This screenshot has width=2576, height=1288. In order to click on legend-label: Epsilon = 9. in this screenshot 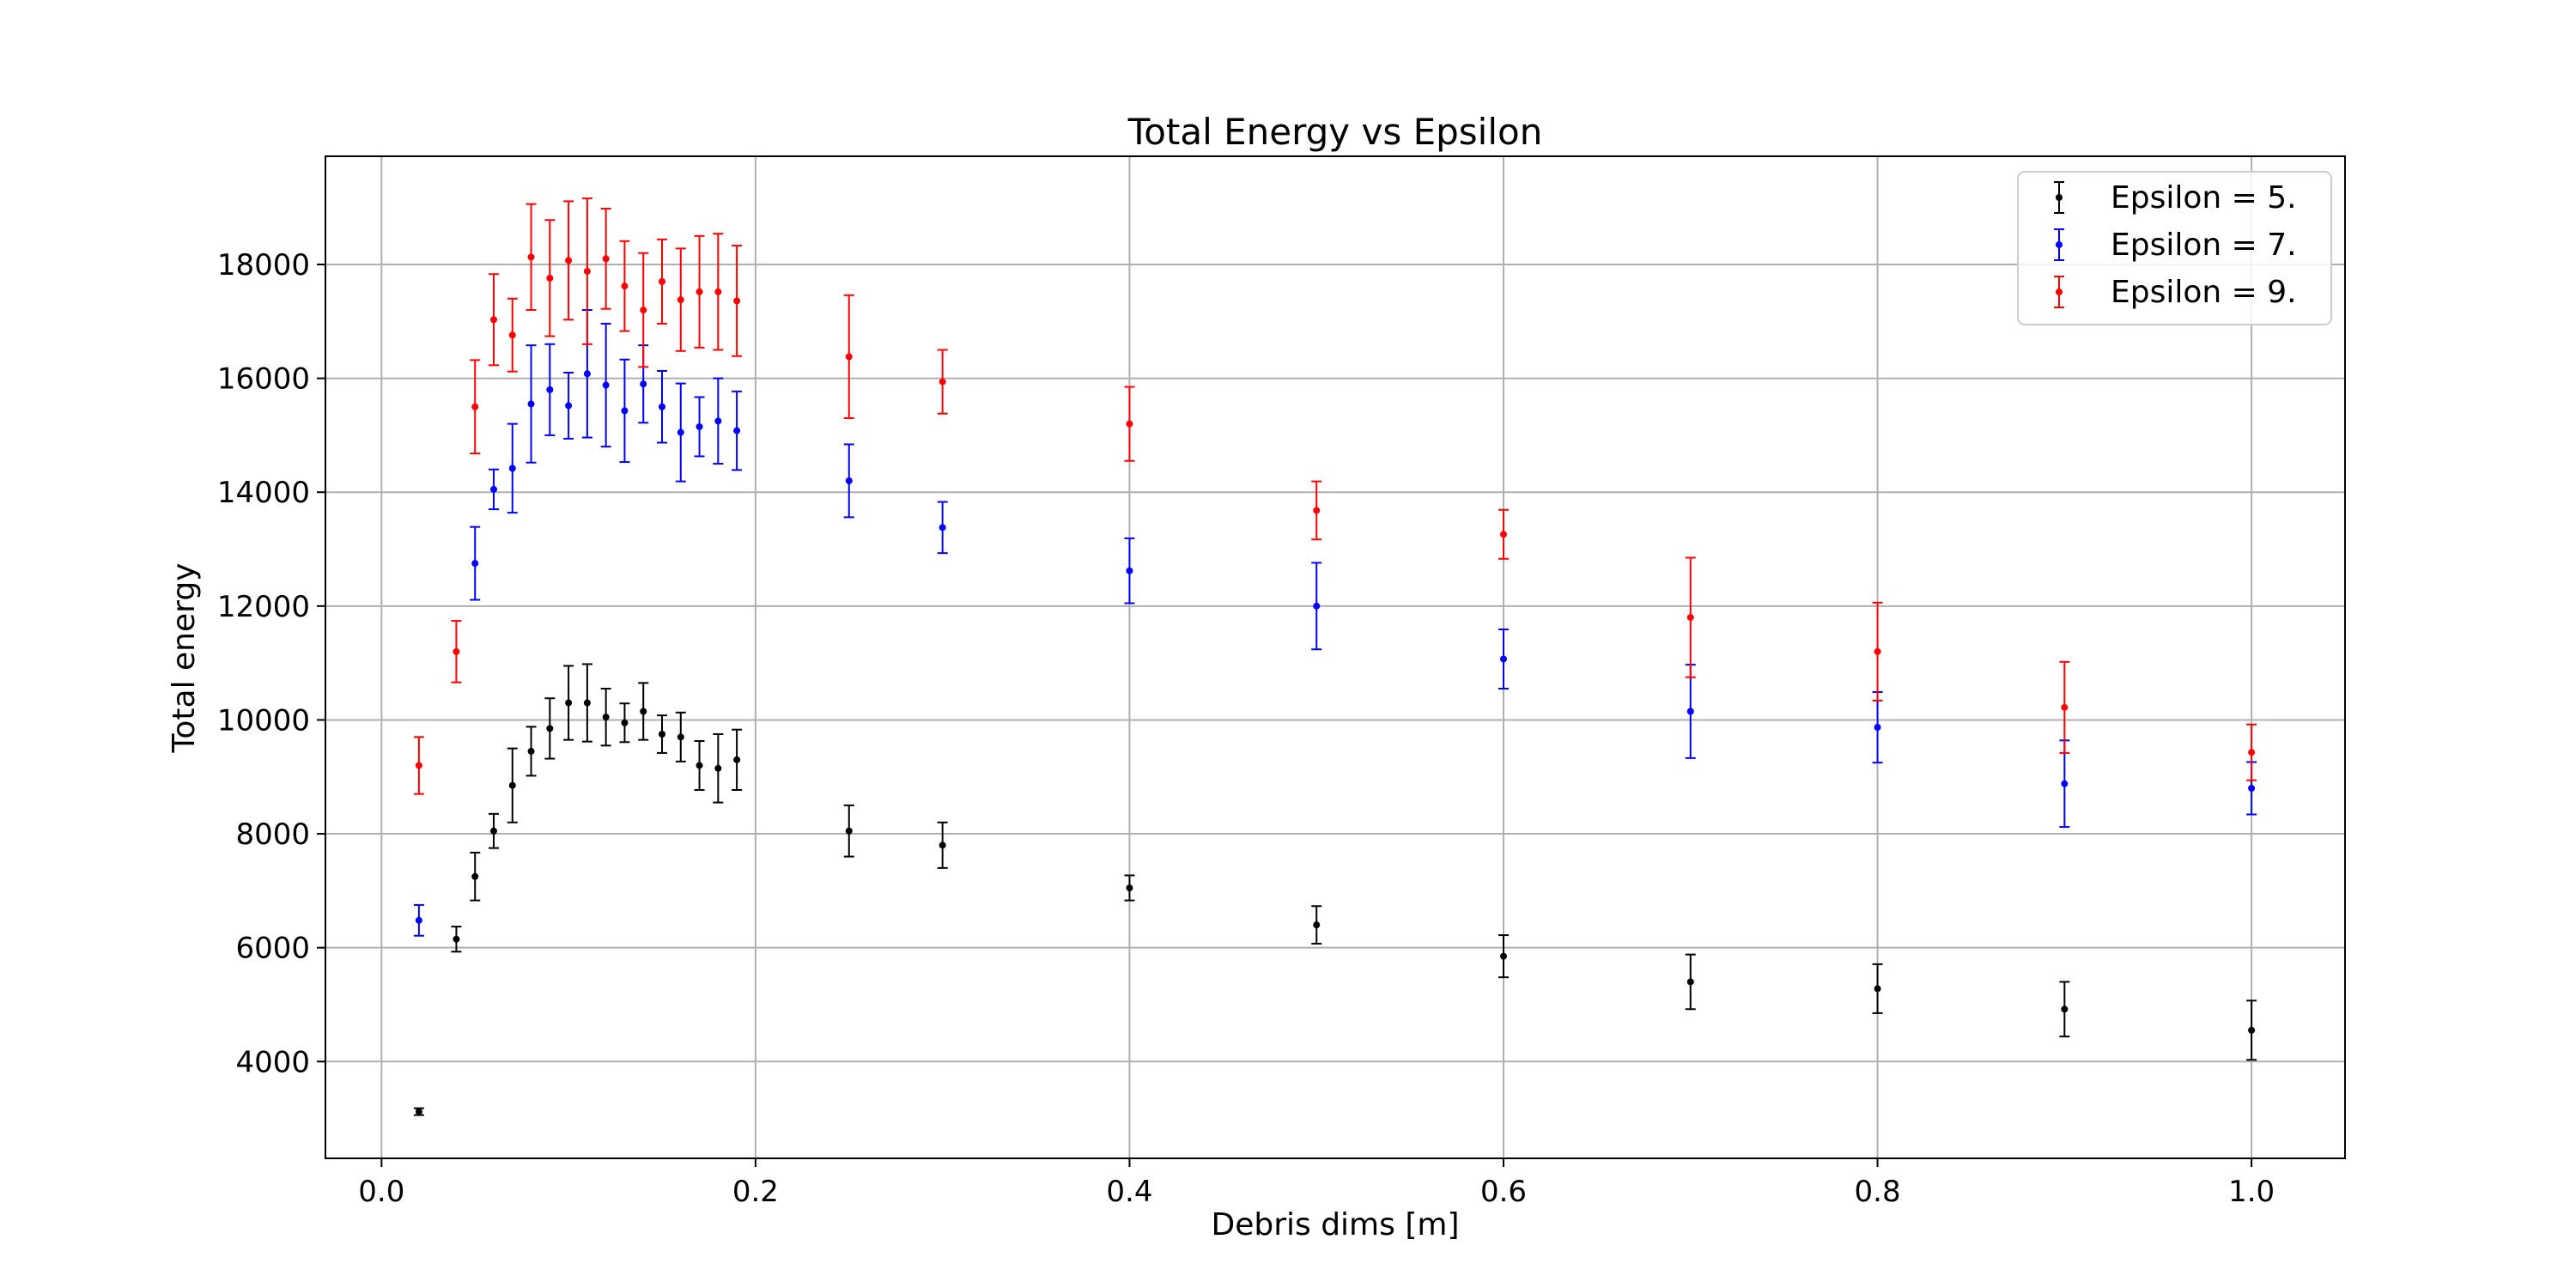, I will do `click(2204, 292)`.